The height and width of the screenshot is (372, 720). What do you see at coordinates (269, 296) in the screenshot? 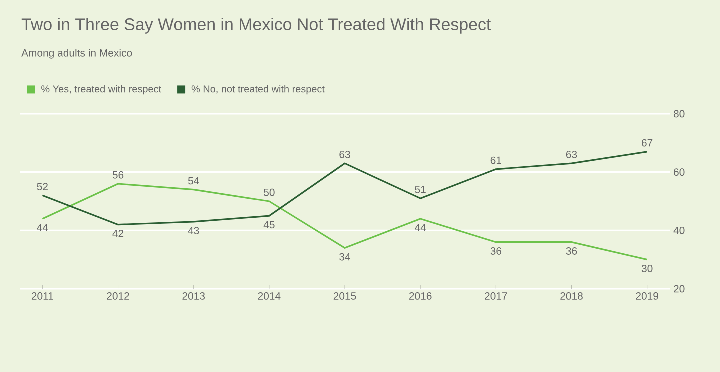
I see `x-tick-label: 2014` at bounding box center [269, 296].